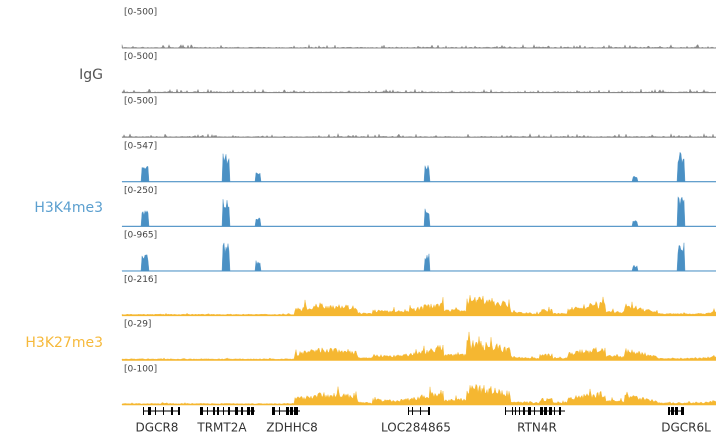  I want to click on gene-label: ZDHHC8, so click(292, 428).